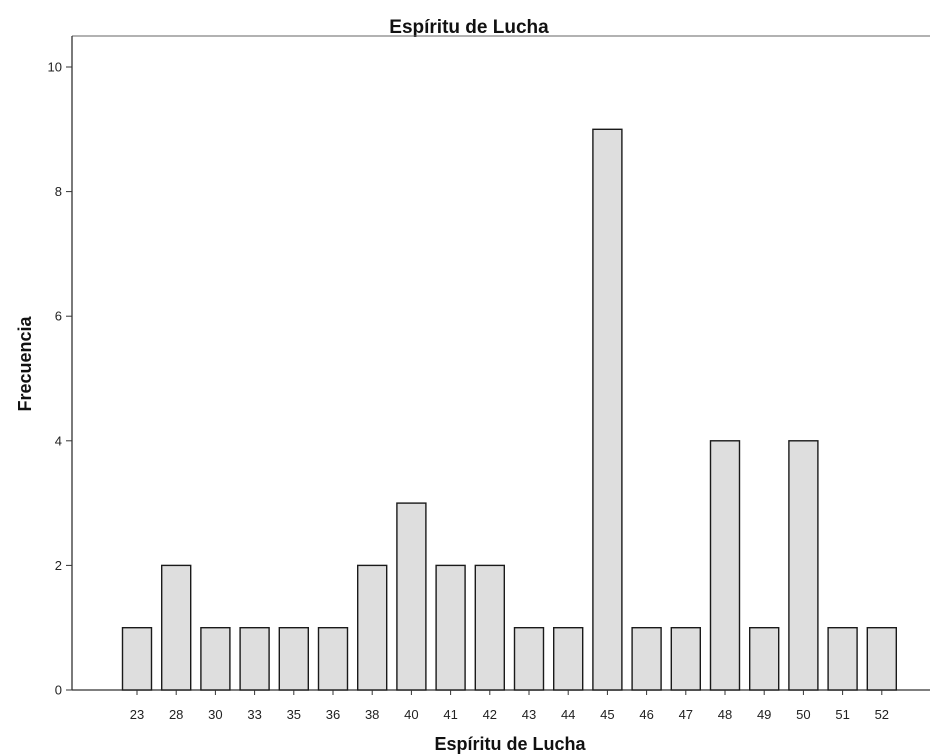 The height and width of the screenshot is (755, 933). What do you see at coordinates (510, 744) in the screenshot?
I see `x-axis-label: Espíritu de Lucha` at bounding box center [510, 744].